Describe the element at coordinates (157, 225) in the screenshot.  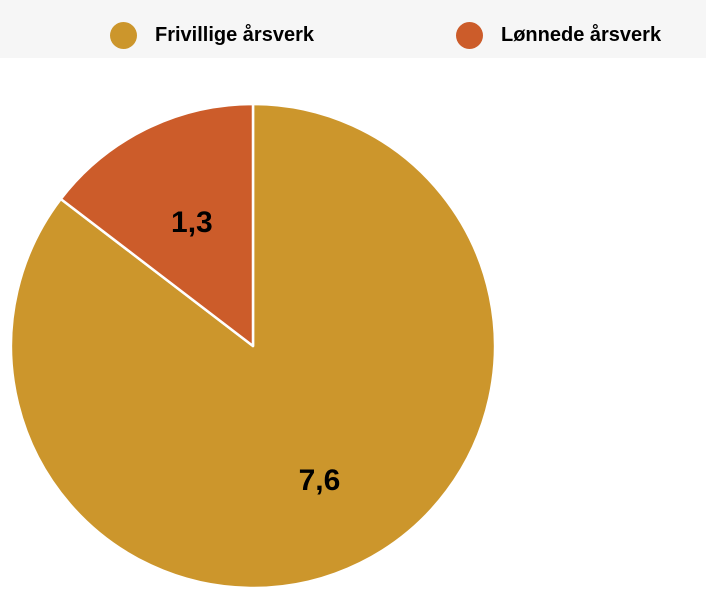
I see `pie-slice-lonnede` at that location.